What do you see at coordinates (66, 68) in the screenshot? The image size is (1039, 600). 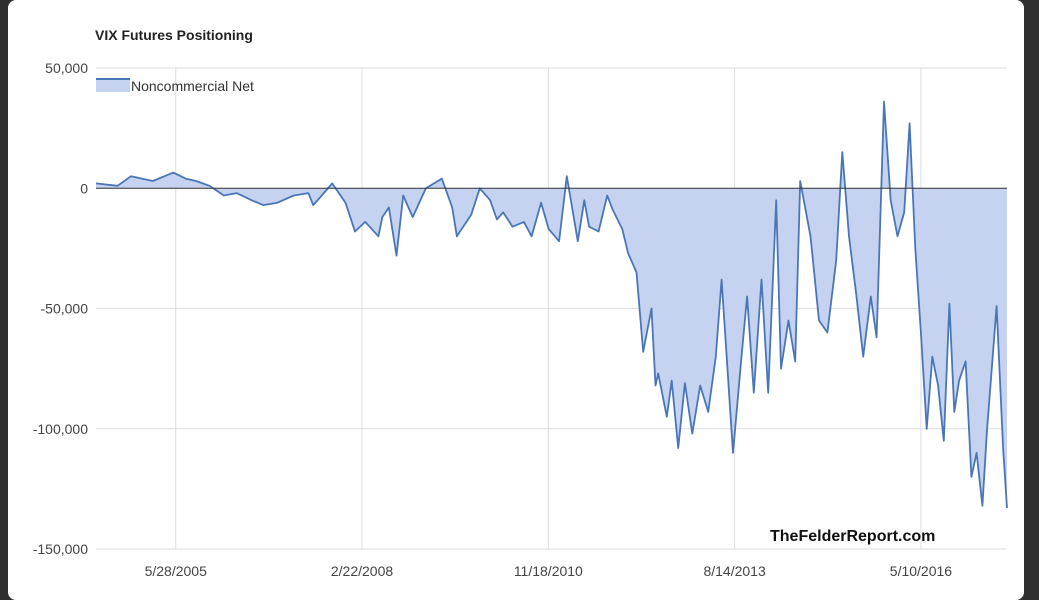 I see `y-tick-label: 50,000` at bounding box center [66, 68].